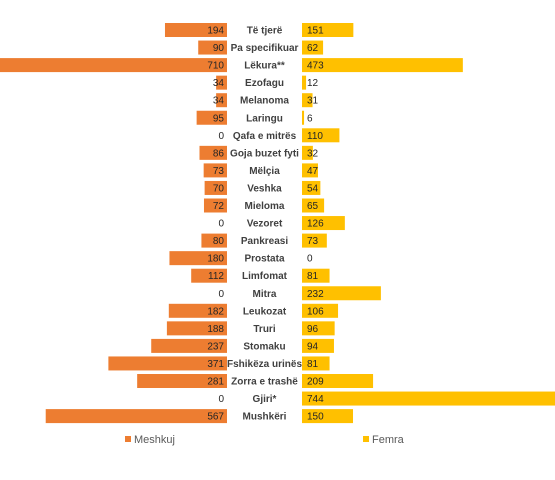  I want to click on category-label-7: Goja buzet fyti, so click(264, 153).